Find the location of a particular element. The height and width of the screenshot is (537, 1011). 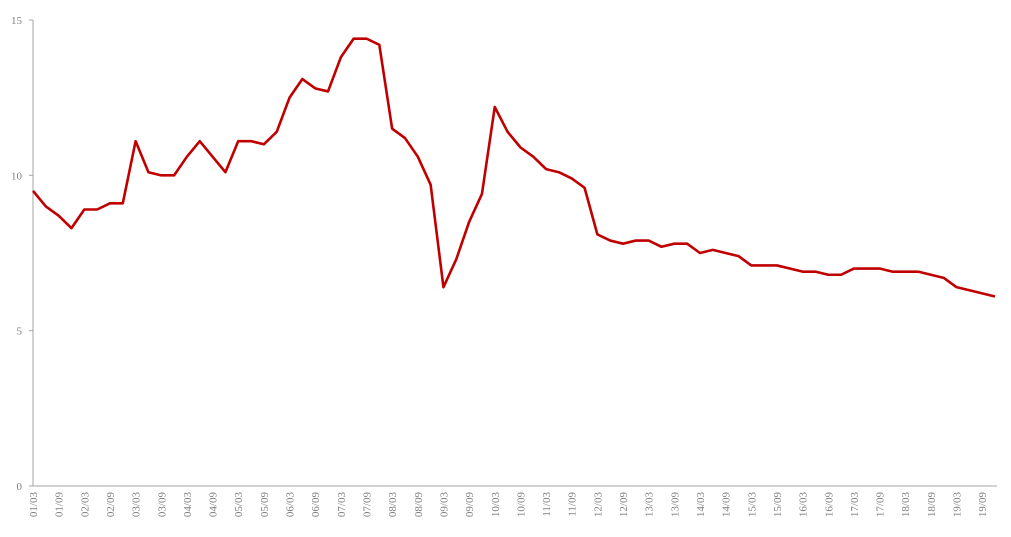

x-tick-label: 16/09 is located at coordinates (829, 505).